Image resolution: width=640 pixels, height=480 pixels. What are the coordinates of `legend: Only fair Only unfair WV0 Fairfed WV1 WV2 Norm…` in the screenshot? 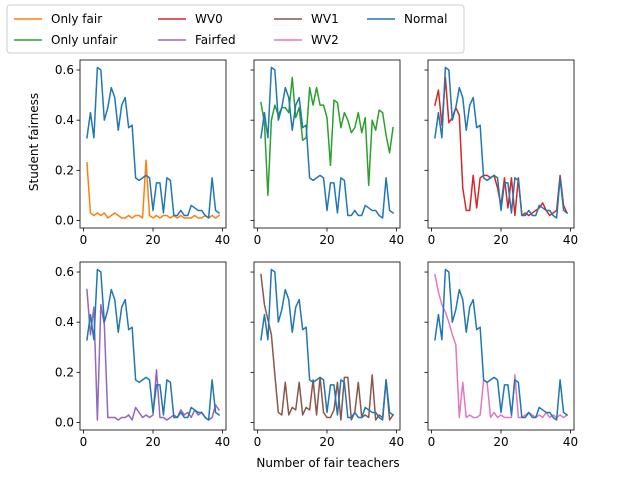 It's located at (235, 29).